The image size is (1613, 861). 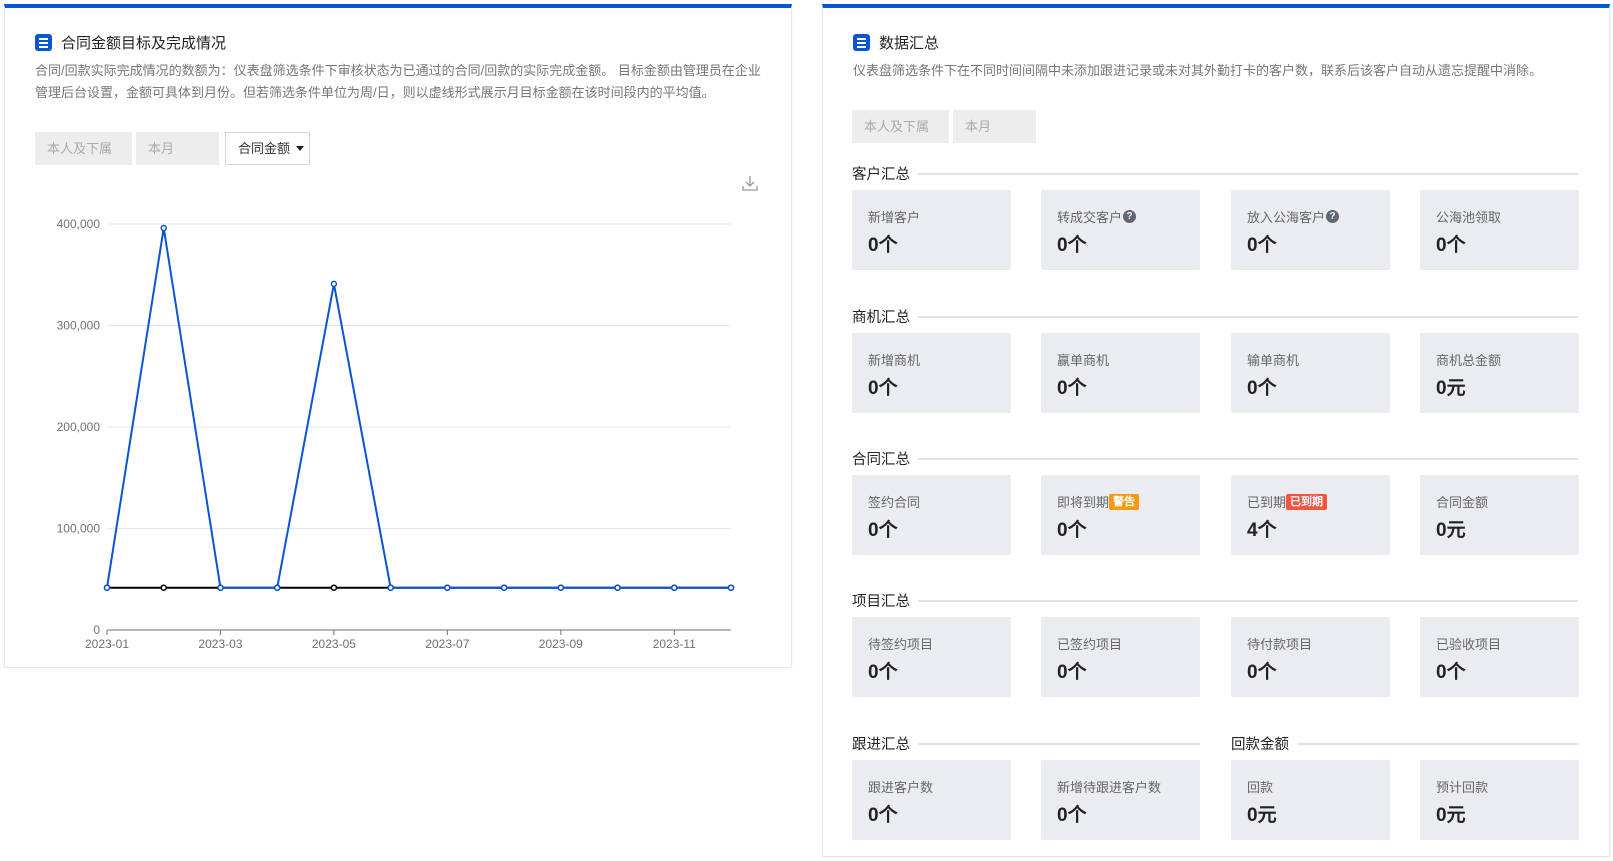 I want to click on metric-dropdown: 合同金额, so click(x=267, y=148).